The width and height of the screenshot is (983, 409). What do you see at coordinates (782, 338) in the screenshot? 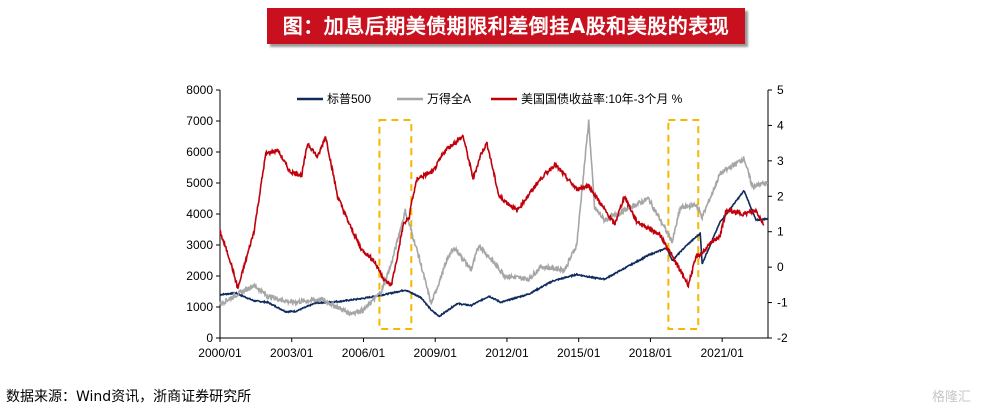
I see `right-tick-label: -2` at bounding box center [782, 338].